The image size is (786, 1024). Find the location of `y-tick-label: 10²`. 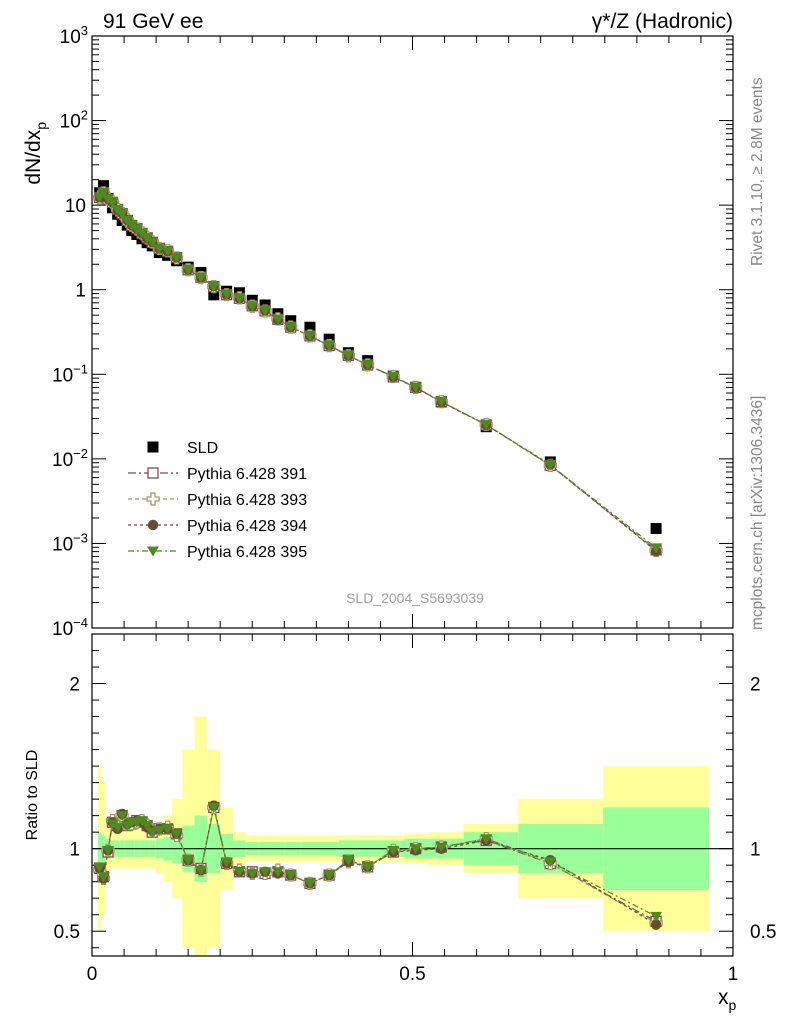

y-tick-label: 10² is located at coordinates (74, 120).